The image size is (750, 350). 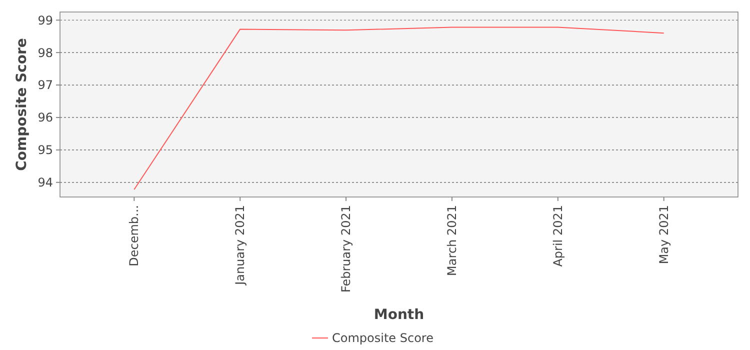 What do you see at coordinates (45, 150) in the screenshot?
I see `y-tick-label: 95` at bounding box center [45, 150].